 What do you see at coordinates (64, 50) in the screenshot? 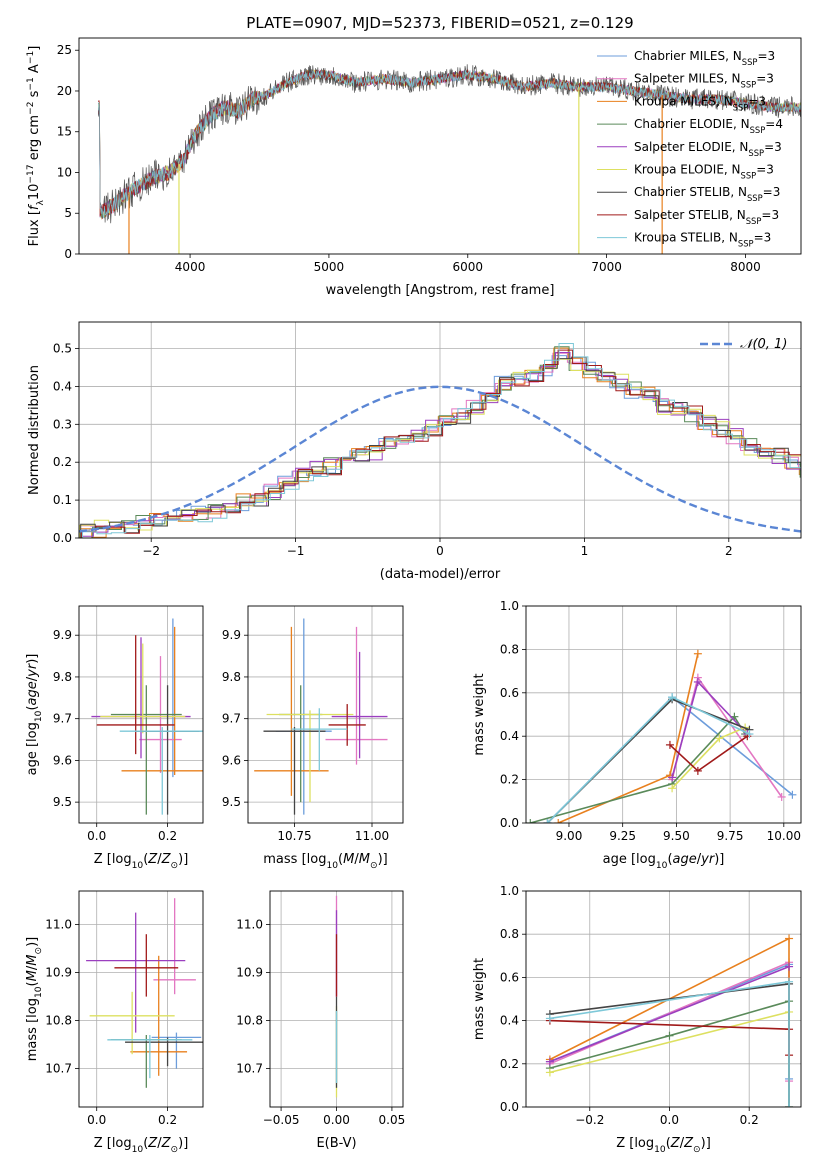
I see `y-tick-label: 25` at bounding box center [64, 50].